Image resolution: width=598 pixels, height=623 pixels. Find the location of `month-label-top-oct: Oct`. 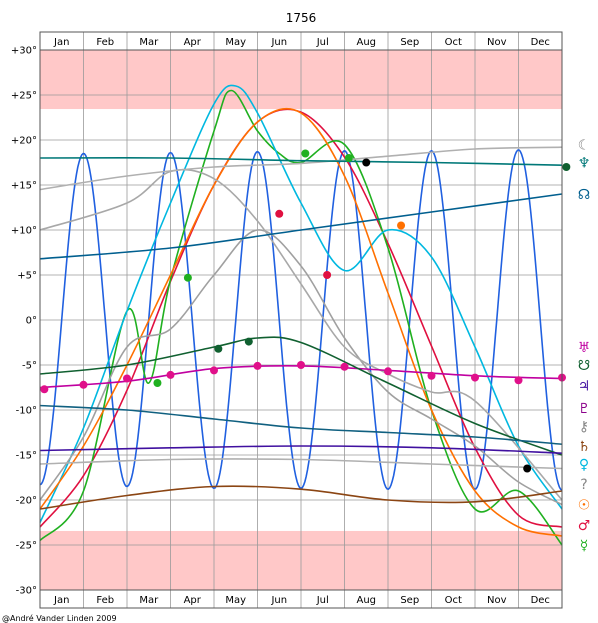

month-label-top-oct: Oct is located at coordinates (453, 42).